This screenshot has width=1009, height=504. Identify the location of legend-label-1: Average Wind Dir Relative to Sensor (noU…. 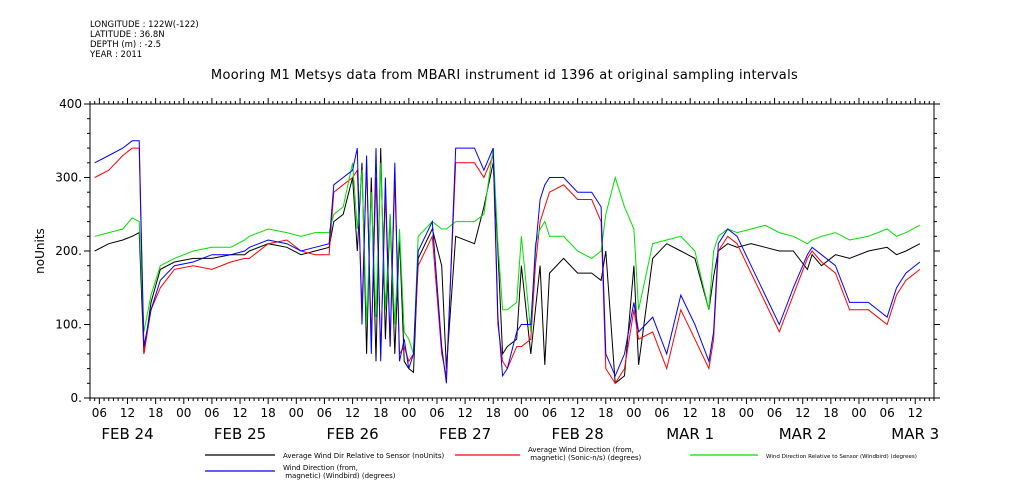
(363, 456).